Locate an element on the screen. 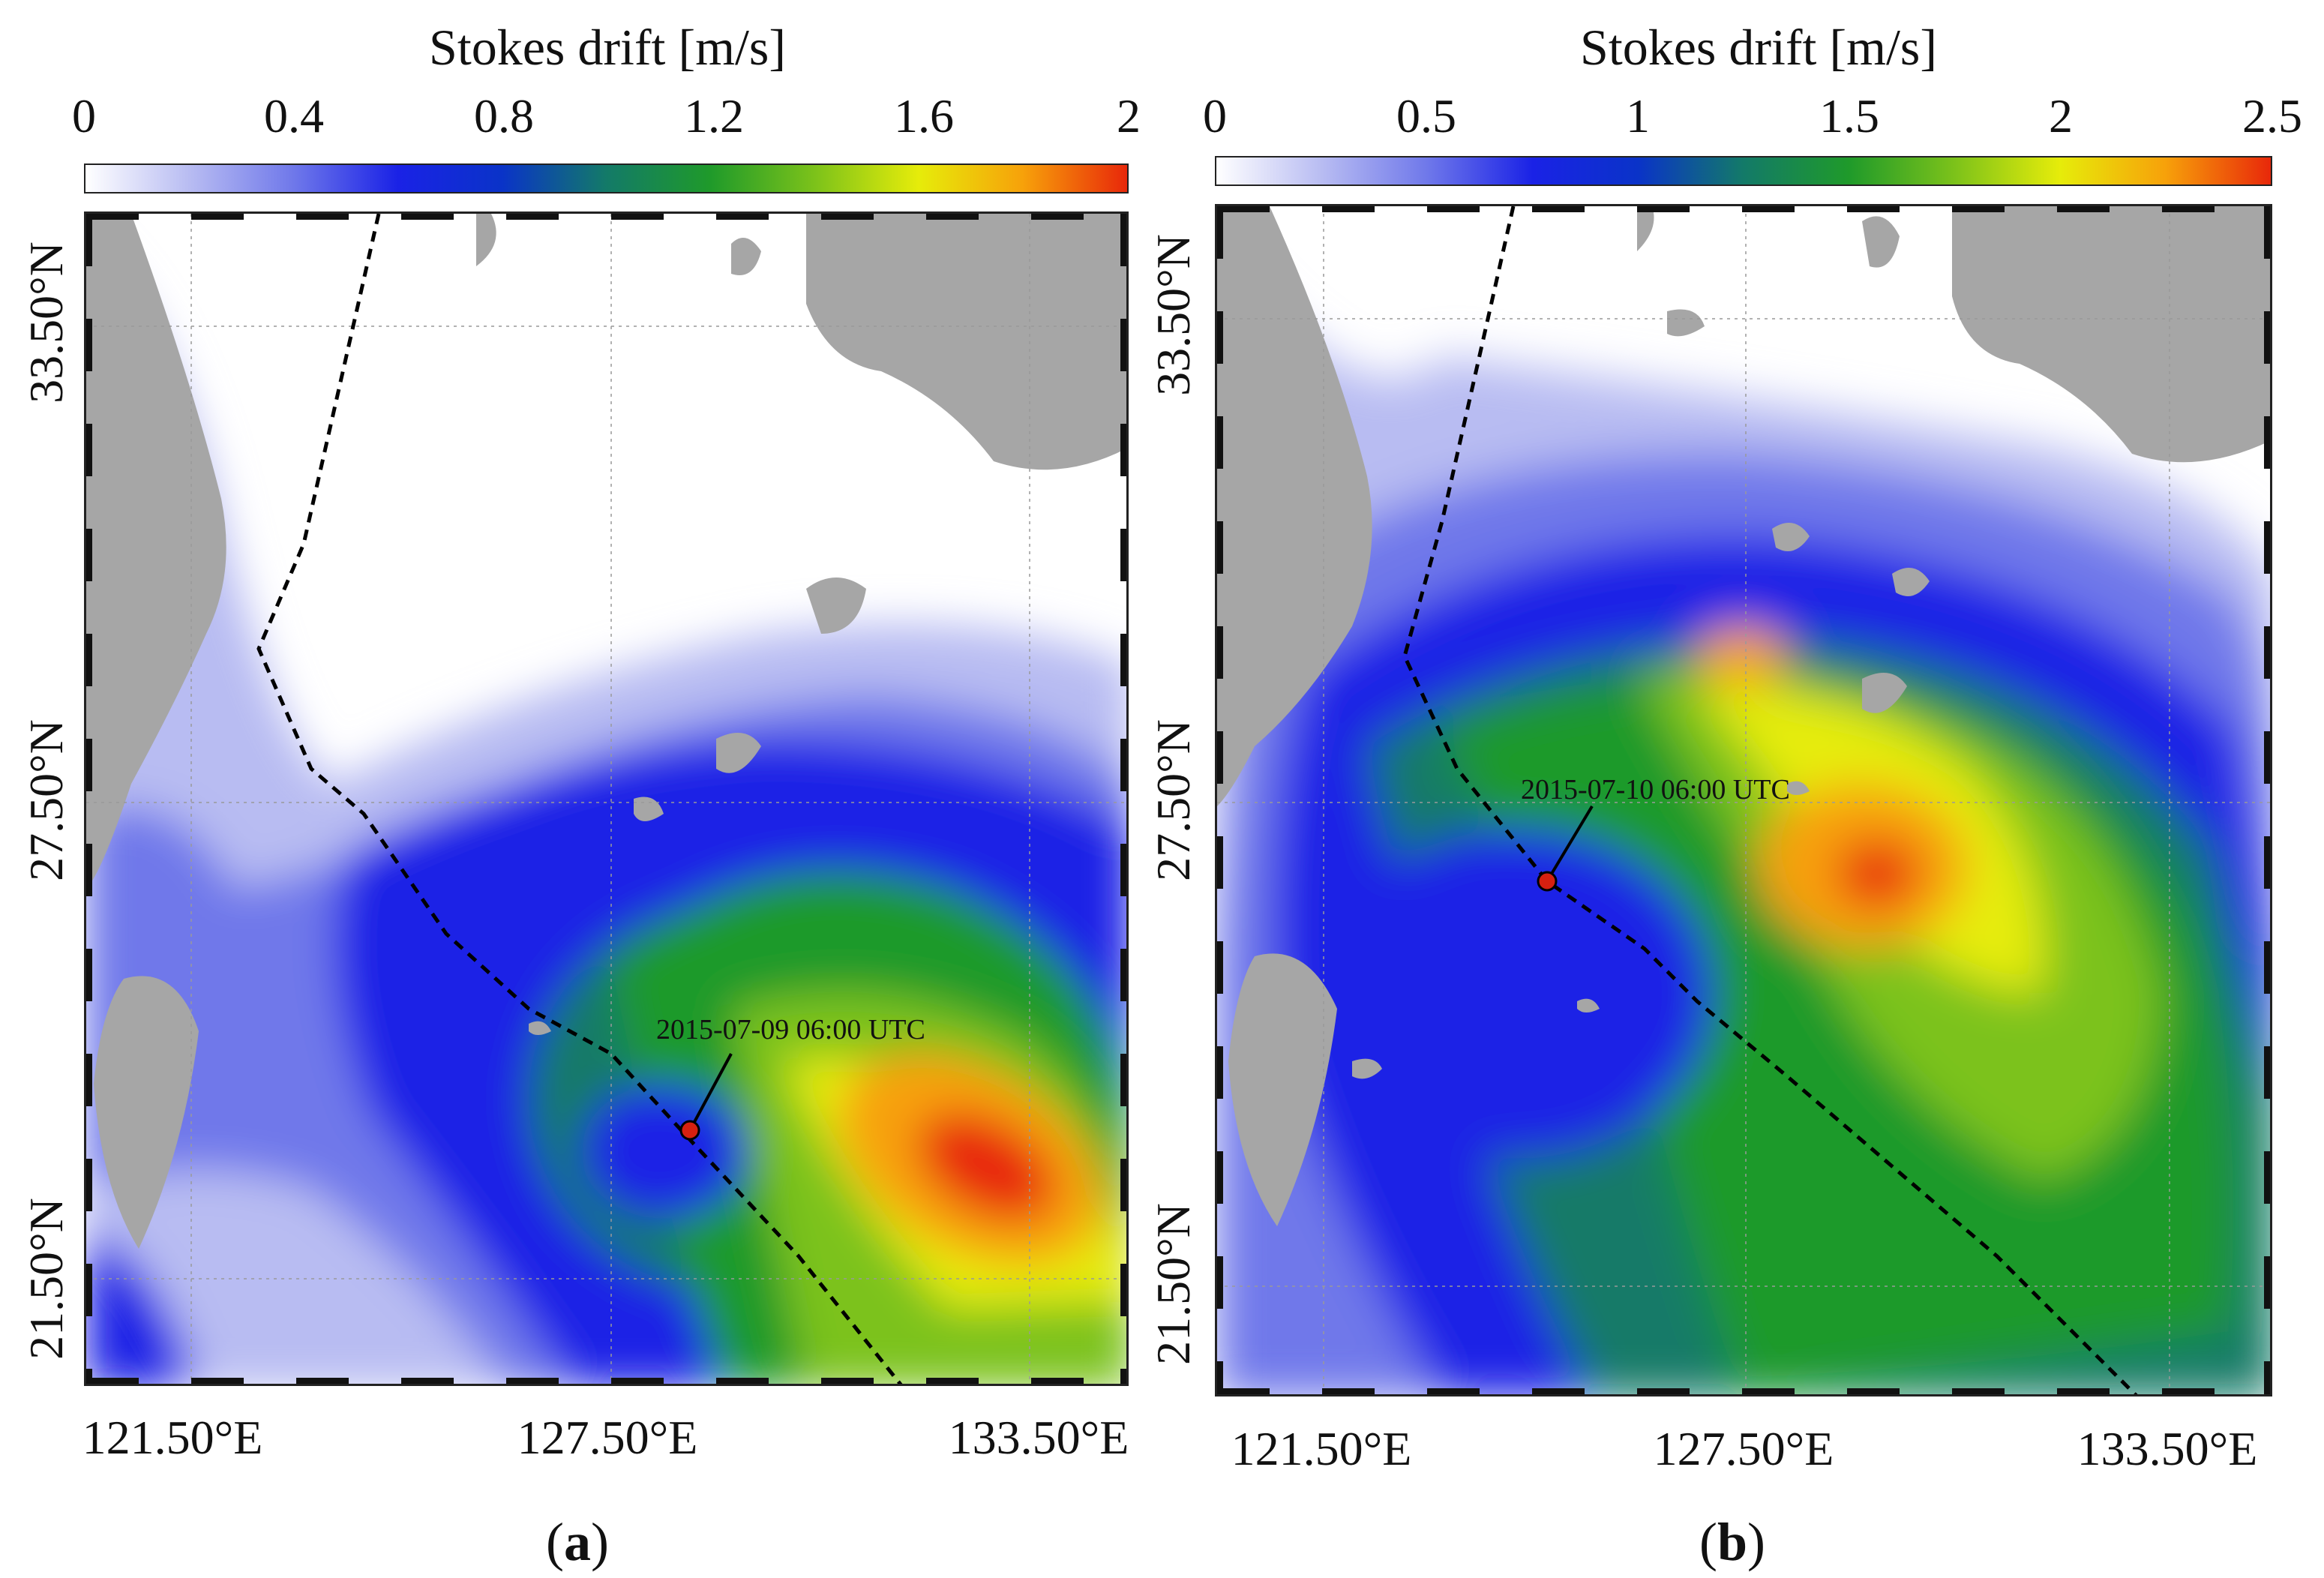 Image resolution: width=2324 pixels, height=1578 pixels. typhoon-marker-label: 2015-07-10 06:00 UTC is located at coordinates (1655, 790).